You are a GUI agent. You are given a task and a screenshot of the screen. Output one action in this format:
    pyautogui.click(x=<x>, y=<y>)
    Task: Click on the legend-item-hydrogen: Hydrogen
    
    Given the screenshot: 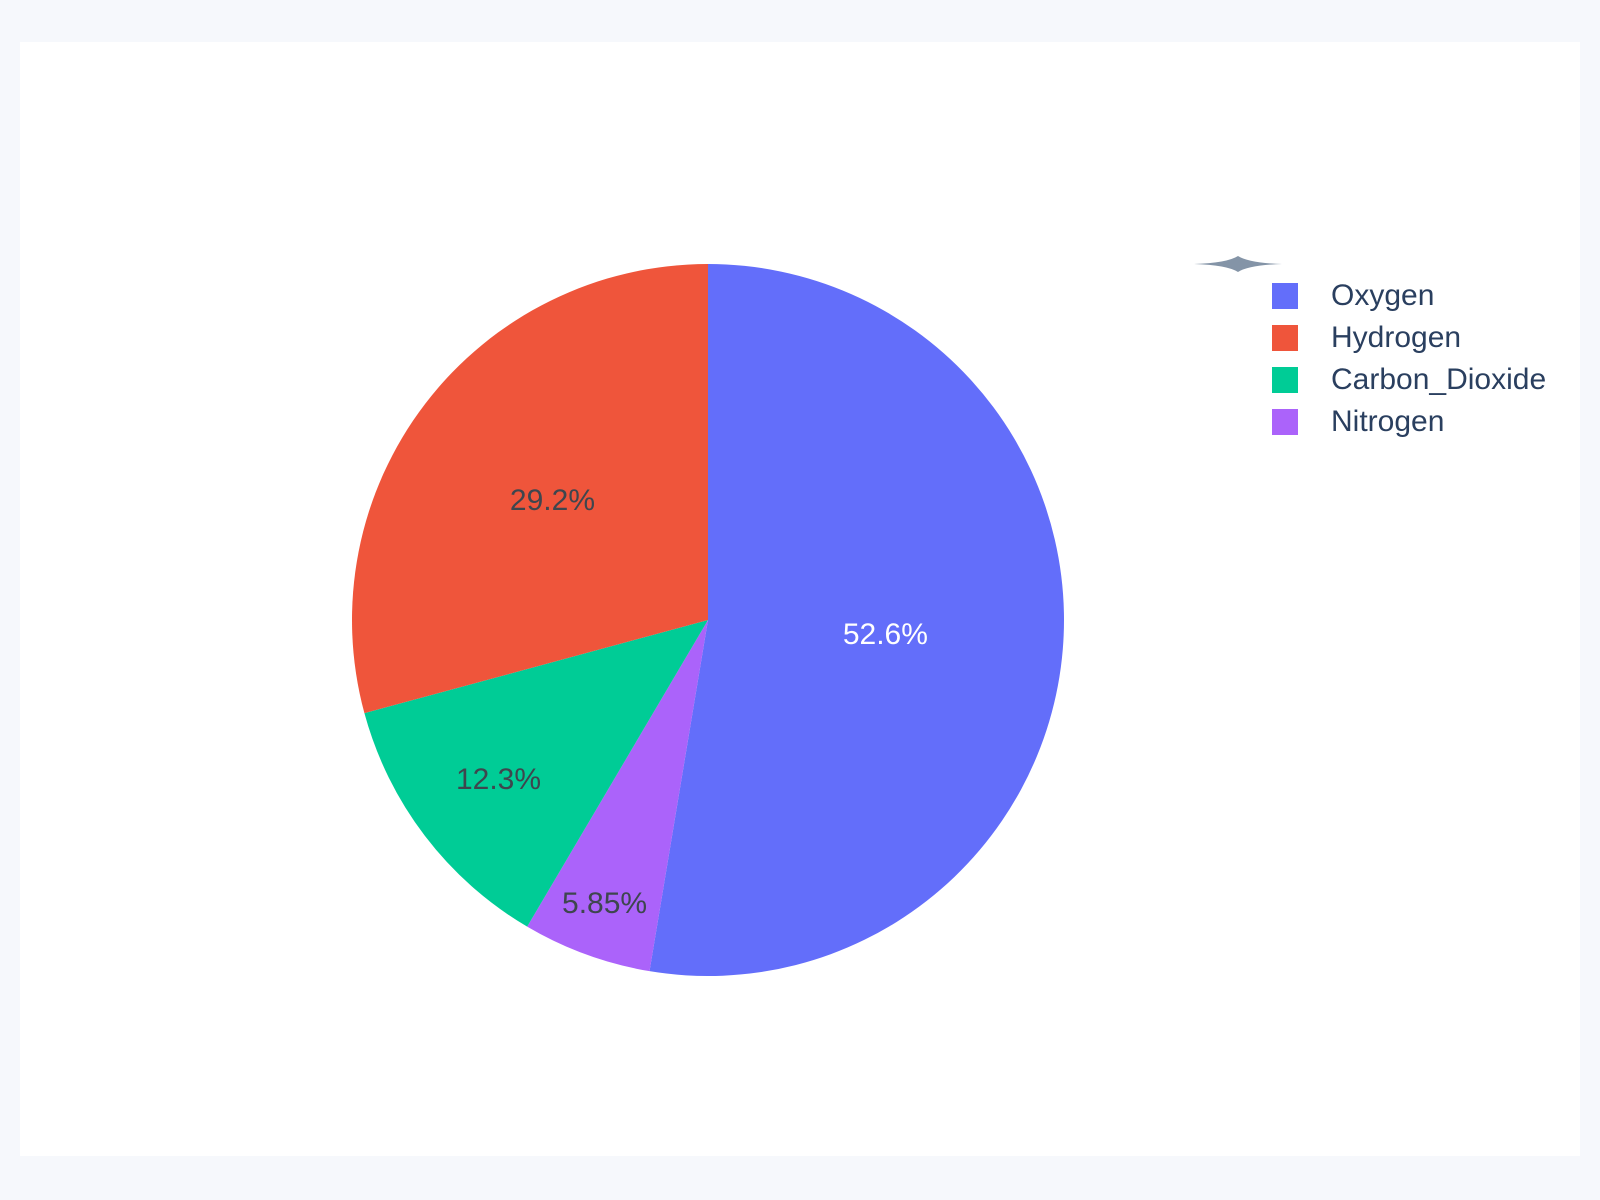 What is the action you would take?
    pyautogui.click(x=1409, y=338)
    